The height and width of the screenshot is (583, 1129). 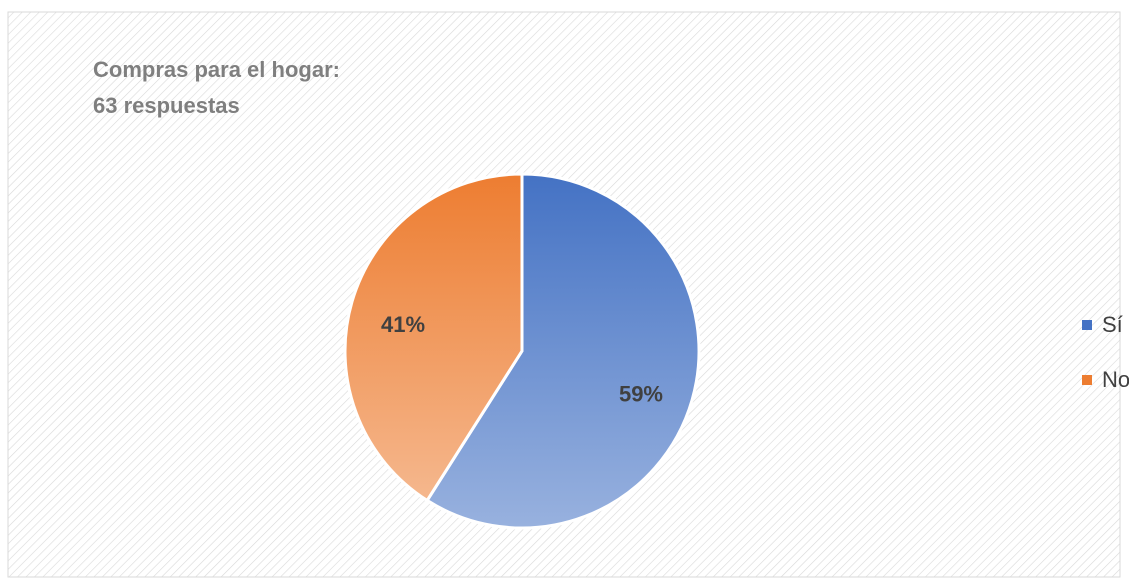 What do you see at coordinates (641, 393) in the screenshot?
I see `data-label: 59%` at bounding box center [641, 393].